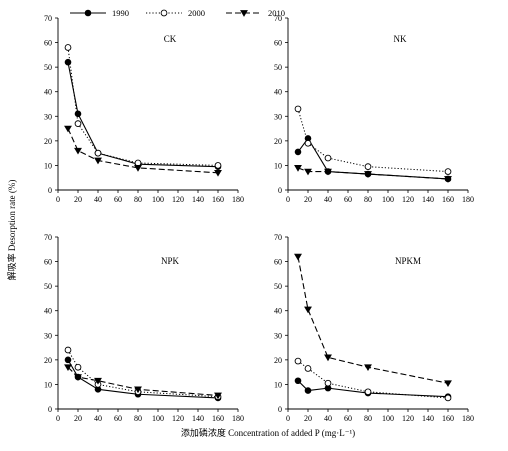 The image size is (508, 451). What do you see at coordinates (178, 418) in the screenshot?
I see `x-tick-label: 120` at bounding box center [178, 418].